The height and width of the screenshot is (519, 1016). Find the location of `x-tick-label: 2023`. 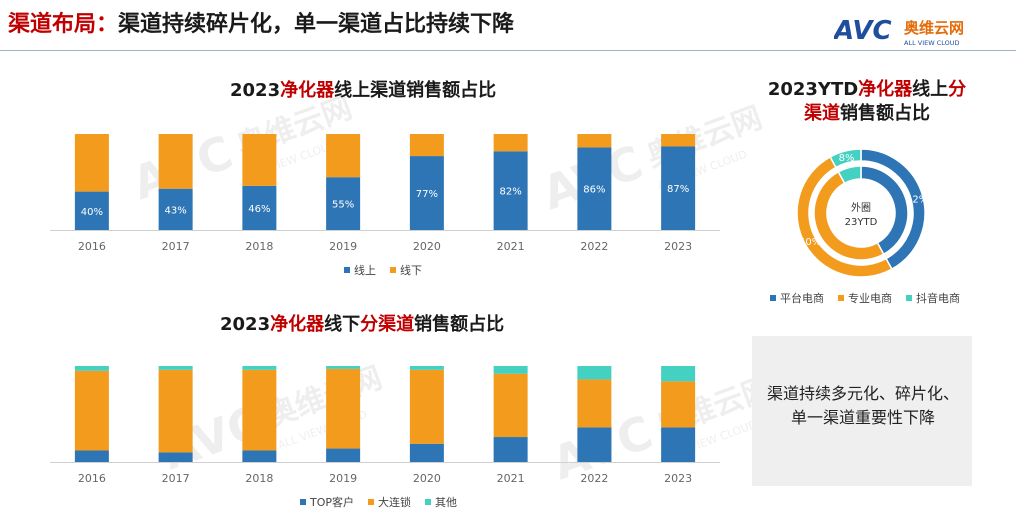

x-tick-label: 2023 is located at coordinates (678, 246).